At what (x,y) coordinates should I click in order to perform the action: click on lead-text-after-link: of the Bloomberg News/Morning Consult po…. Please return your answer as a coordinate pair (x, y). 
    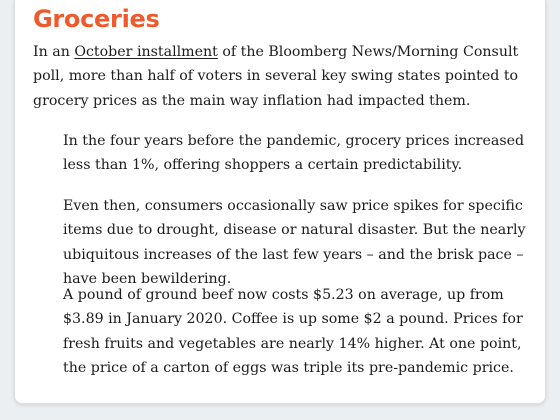
    Looking at the image, I should click on (276, 76).